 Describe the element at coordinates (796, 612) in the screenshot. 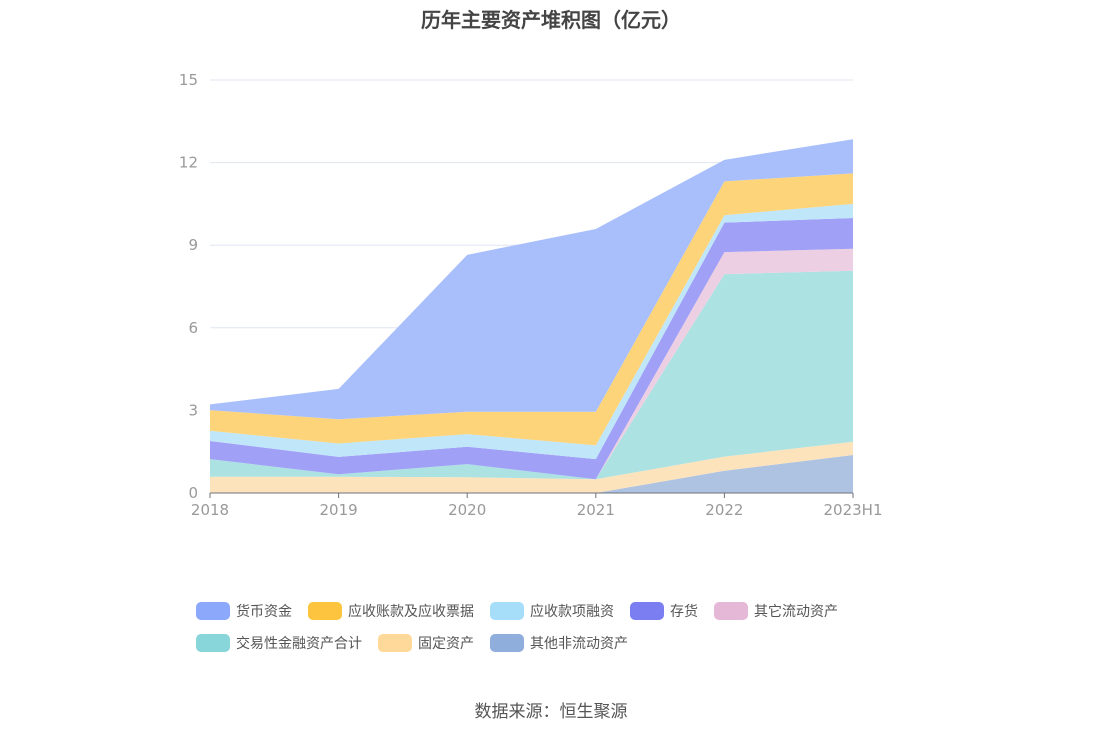

I see `legend-label: 其它流动资产` at that location.